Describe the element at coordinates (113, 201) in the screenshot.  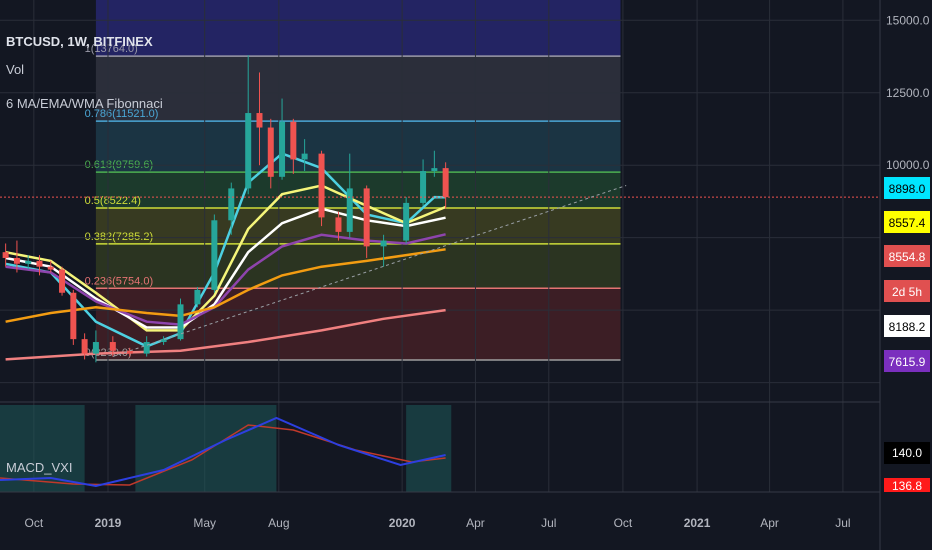
I see `fib-level-label: 0.5(8522.4)` at that location.